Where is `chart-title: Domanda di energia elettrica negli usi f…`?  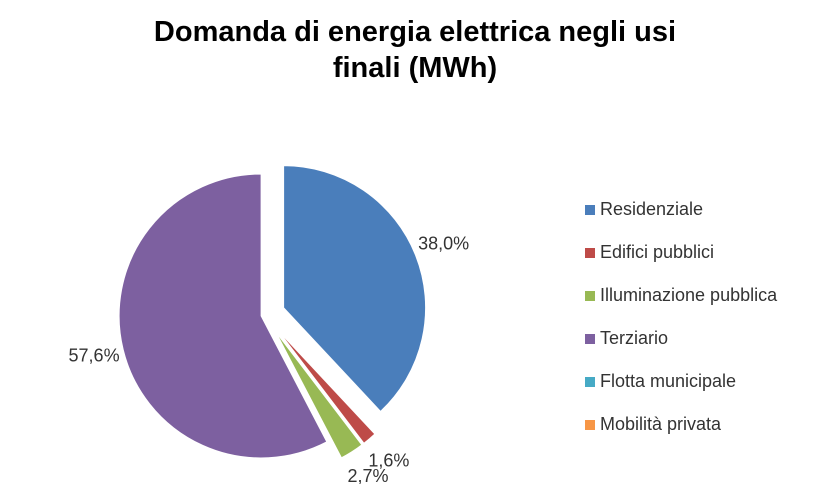
chart-title: Domanda di energia elettrica negli usi f… is located at coordinates (415, 50).